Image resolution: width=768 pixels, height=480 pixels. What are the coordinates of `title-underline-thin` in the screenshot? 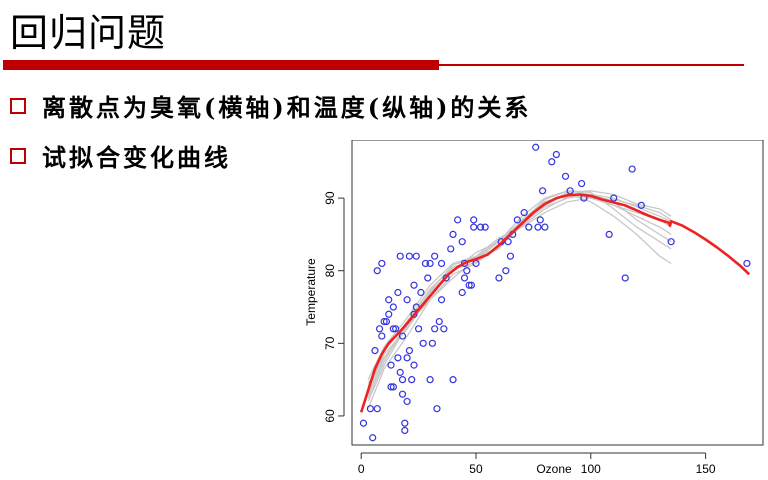 It's located at (591, 65).